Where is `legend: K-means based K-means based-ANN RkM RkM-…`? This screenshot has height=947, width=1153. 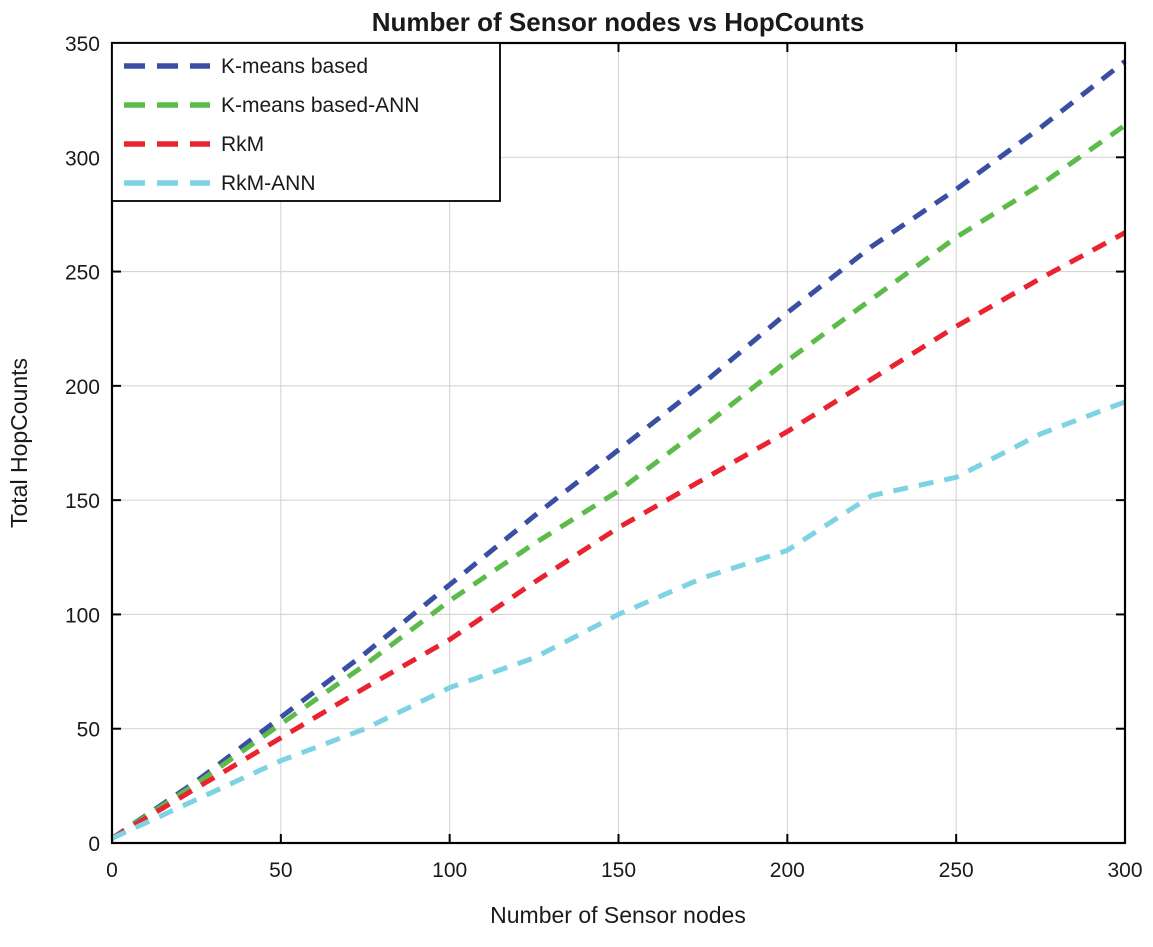 legend: K-means based K-means based-ANN RkM RkM-… is located at coordinates (306, 122).